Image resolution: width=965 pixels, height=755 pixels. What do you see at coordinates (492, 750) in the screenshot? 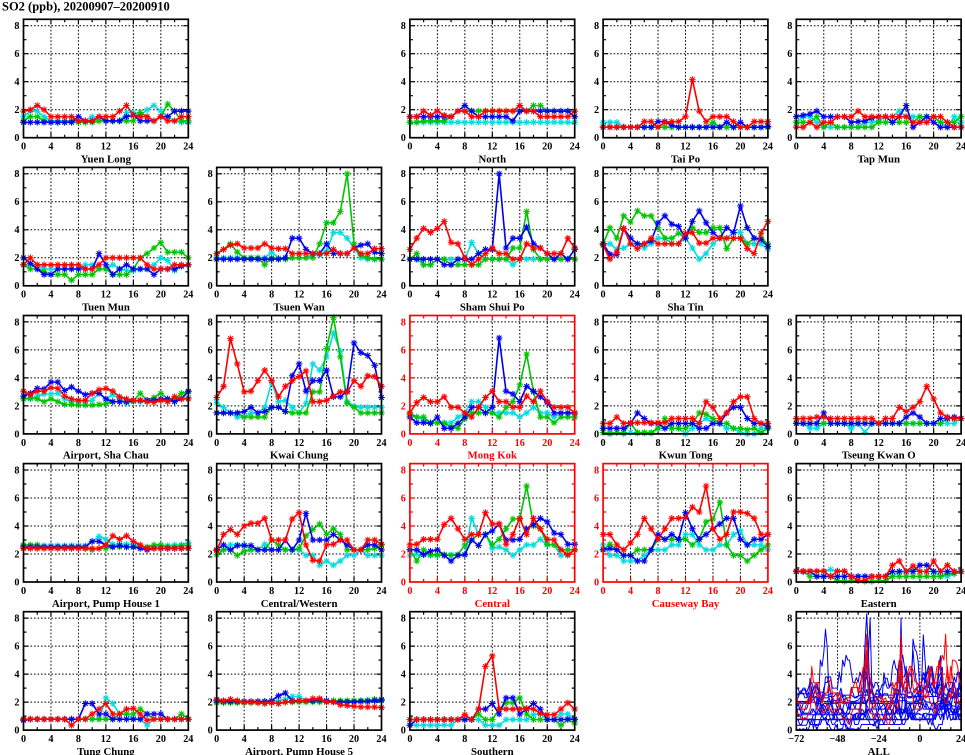
I see `svg-text: Southern` at bounding box center [492, 750].